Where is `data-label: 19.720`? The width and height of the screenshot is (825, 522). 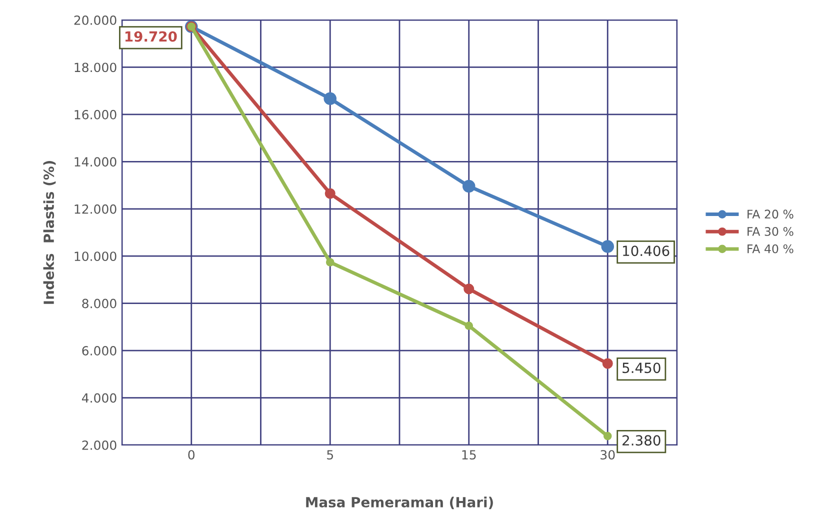 data-label: 19.720 is located at coordinates (151, 36).